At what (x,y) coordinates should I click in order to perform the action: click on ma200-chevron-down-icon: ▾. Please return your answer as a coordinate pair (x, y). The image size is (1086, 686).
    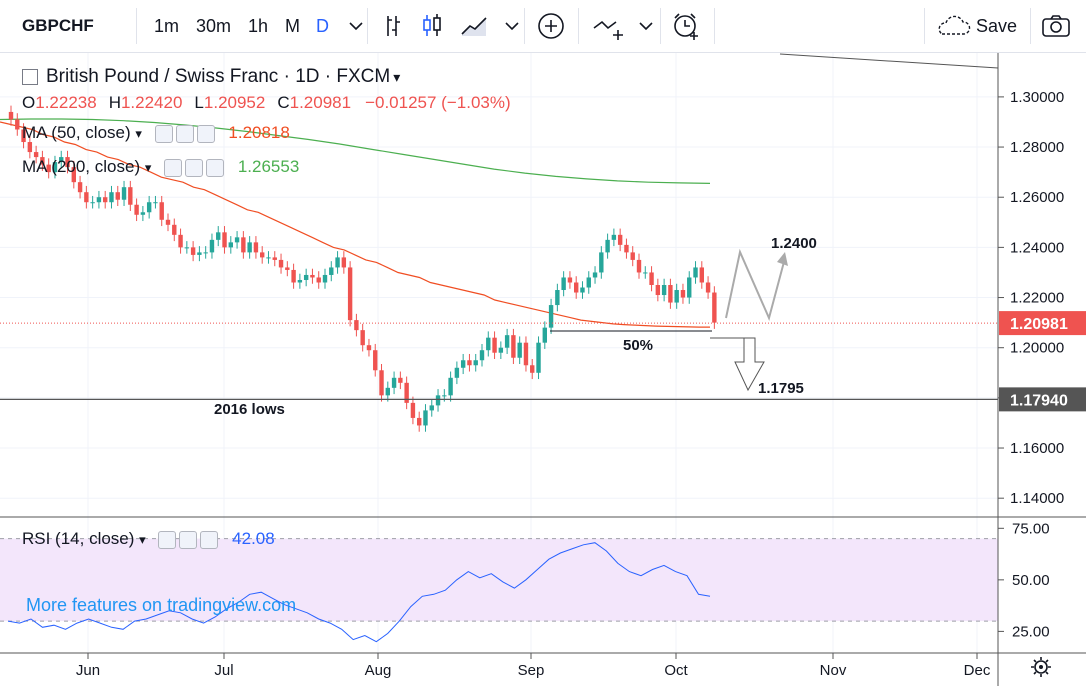
    Looking at the image, I should click on (148, 167).